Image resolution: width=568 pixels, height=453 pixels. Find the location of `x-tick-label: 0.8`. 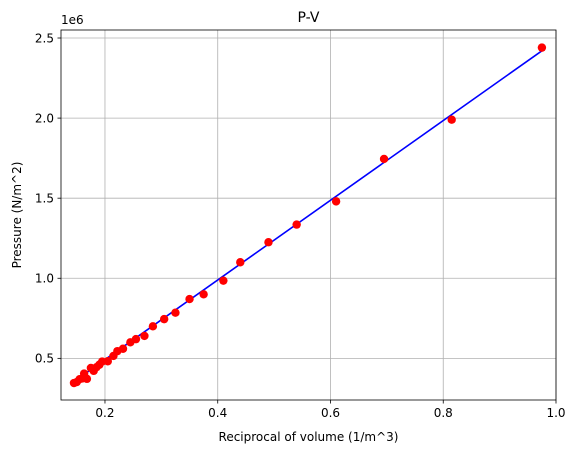

x-tick-label: 0.8 is located at coordinates (443, 413).